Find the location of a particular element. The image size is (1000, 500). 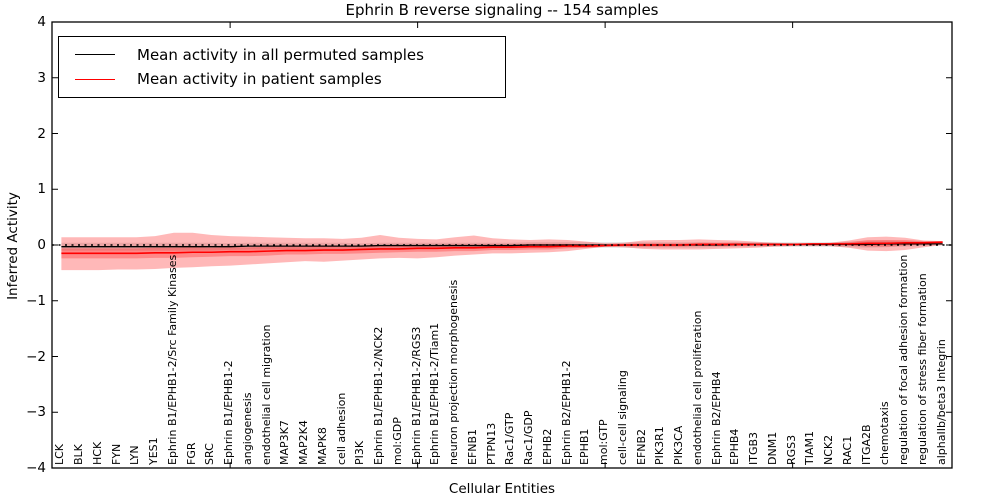

x-tick-label: Ephrin B1/EPHB1-2/RGS3 is located at coordinates (416, 395).